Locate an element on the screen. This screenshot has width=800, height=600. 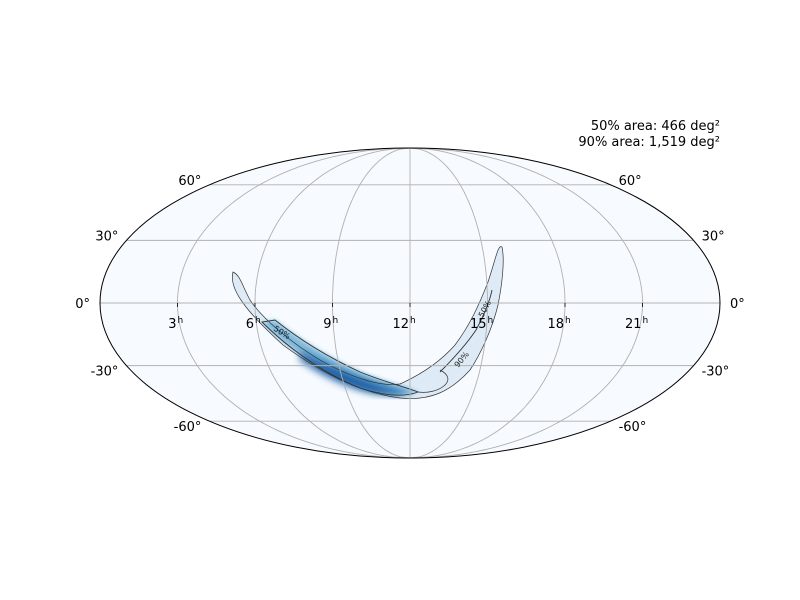
dec-tick-label-right: 30° is located at coordinates (713, 236).